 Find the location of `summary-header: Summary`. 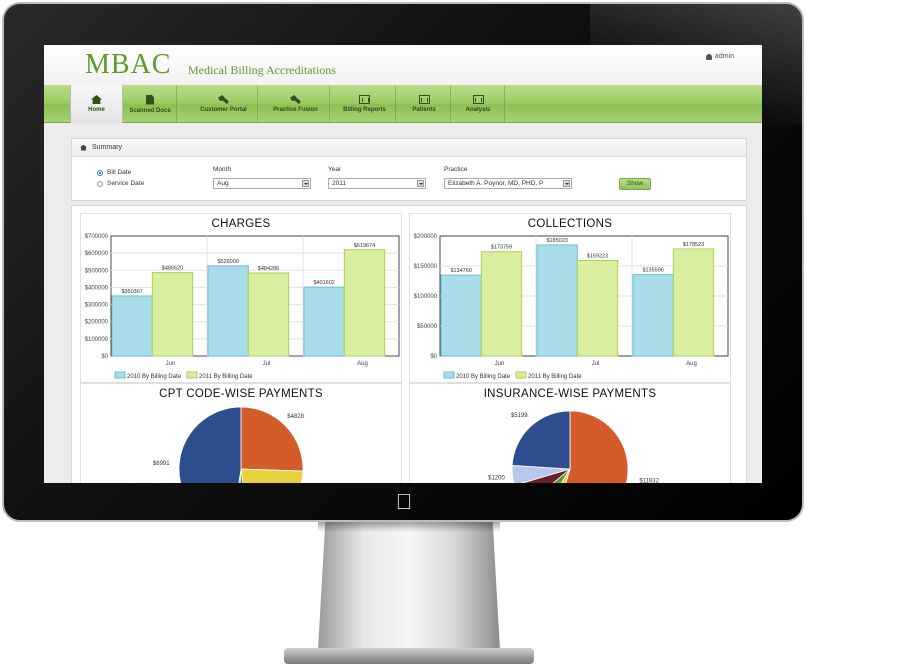

summary-header: Summary is located at coordinates (409, 148).